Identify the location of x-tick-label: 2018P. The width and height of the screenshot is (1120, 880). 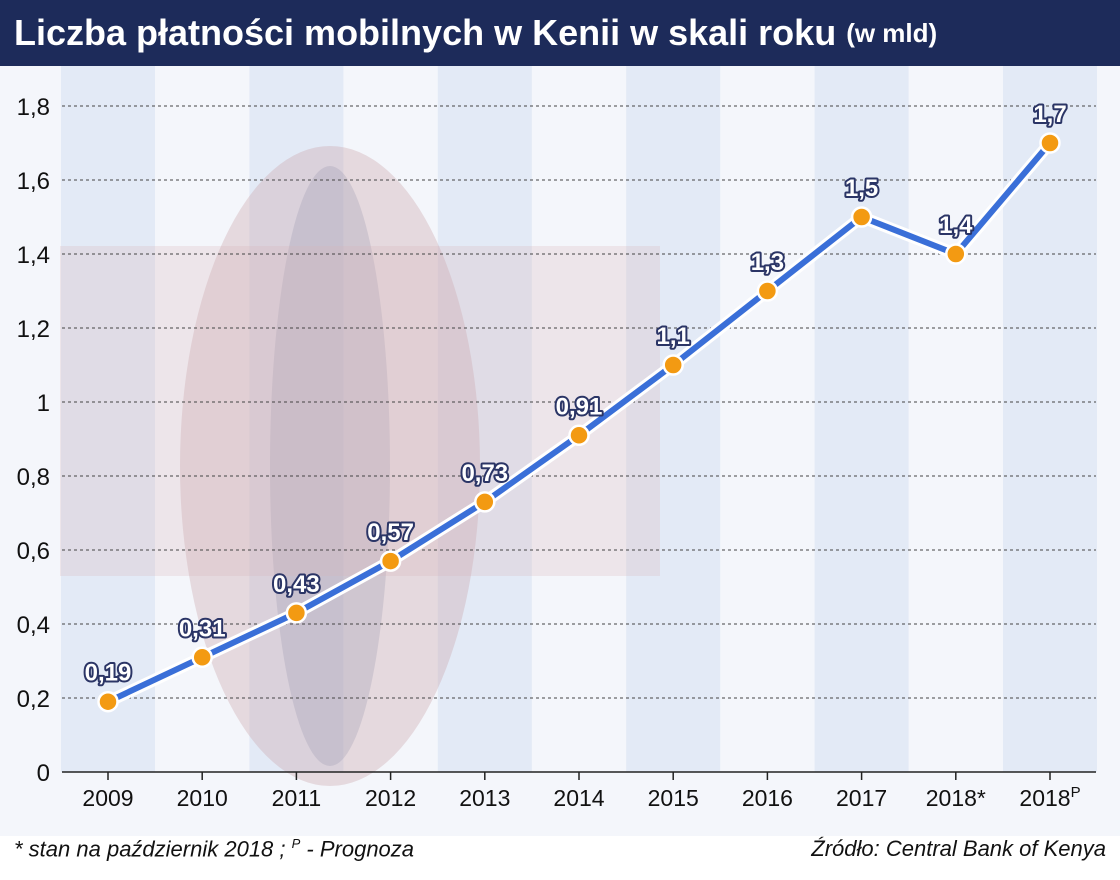
(1049, 797).